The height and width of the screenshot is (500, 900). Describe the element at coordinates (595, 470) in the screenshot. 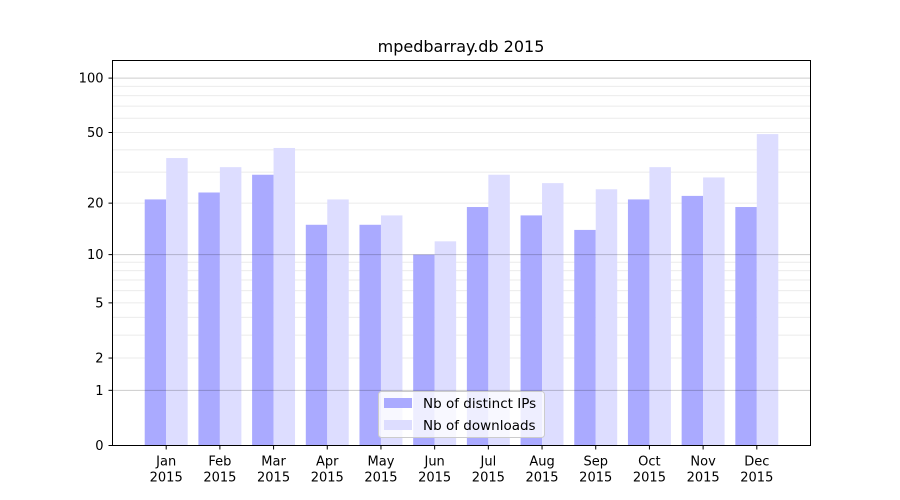

I see `x-tick-label: Sep 2015` at that location.